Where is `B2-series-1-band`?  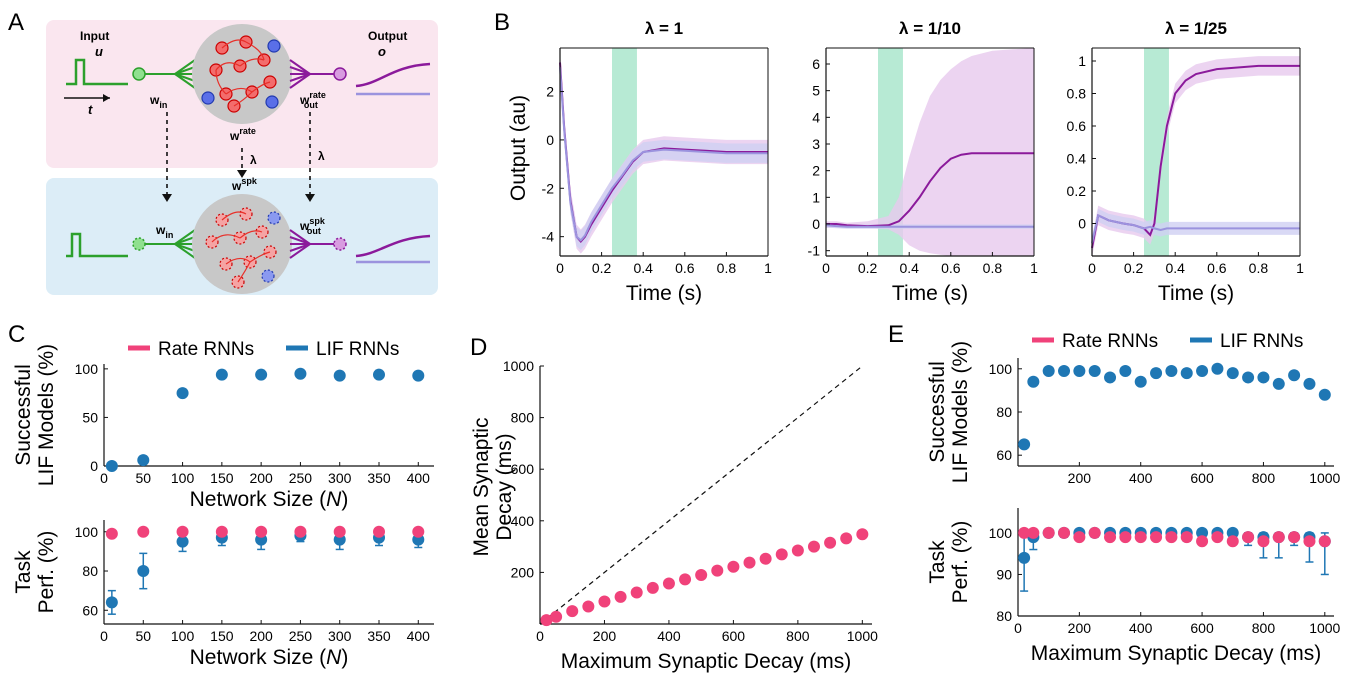
B2-series-1-band is located at coordinates (930, 152).